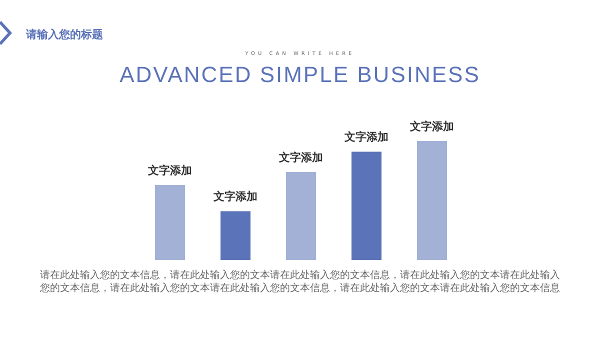  I want to click on text: 请在此处输入您的文本信息，请在此处输入您的文本请在此处输入您的文本信息，请在此处输入您的文本请在此处输入您的文本信息，请在此处输入您的文本请在此处输入您的文本信息，请在此处输入您的文本请在此处输入您的文本信息, so click(299, 281).